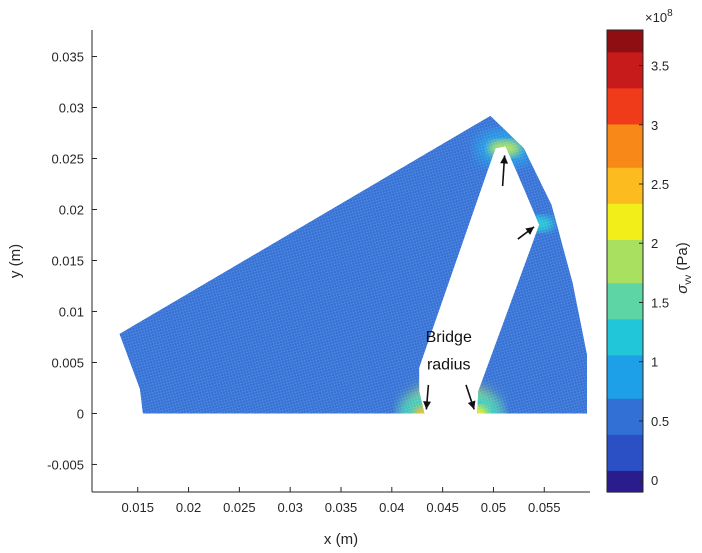 The width and height of the screenshot is (702, 553). What do you see at coordinates (682, 289) in the screenshot?
I see `colorbar-label-symbol: σ` at bounding box center [682, 289].